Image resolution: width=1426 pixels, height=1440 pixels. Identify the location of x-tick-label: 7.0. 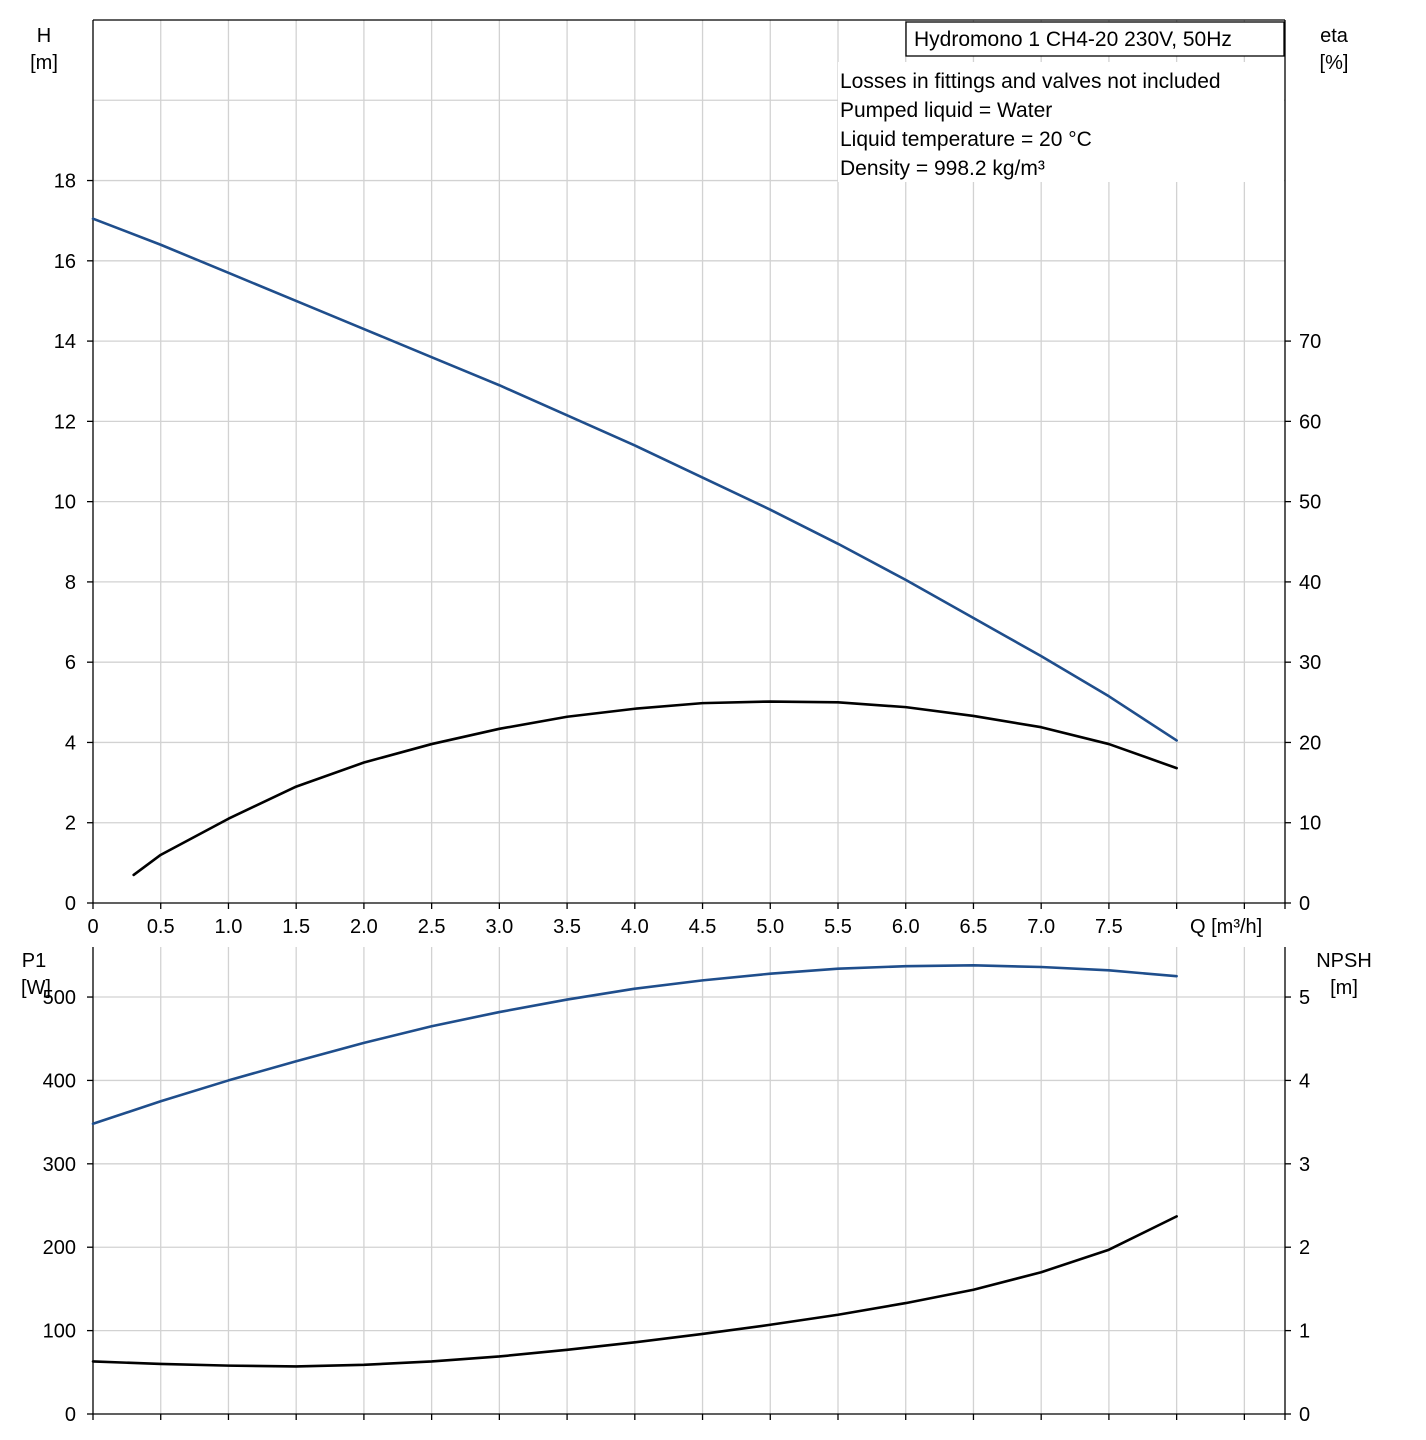
(1041, 927).